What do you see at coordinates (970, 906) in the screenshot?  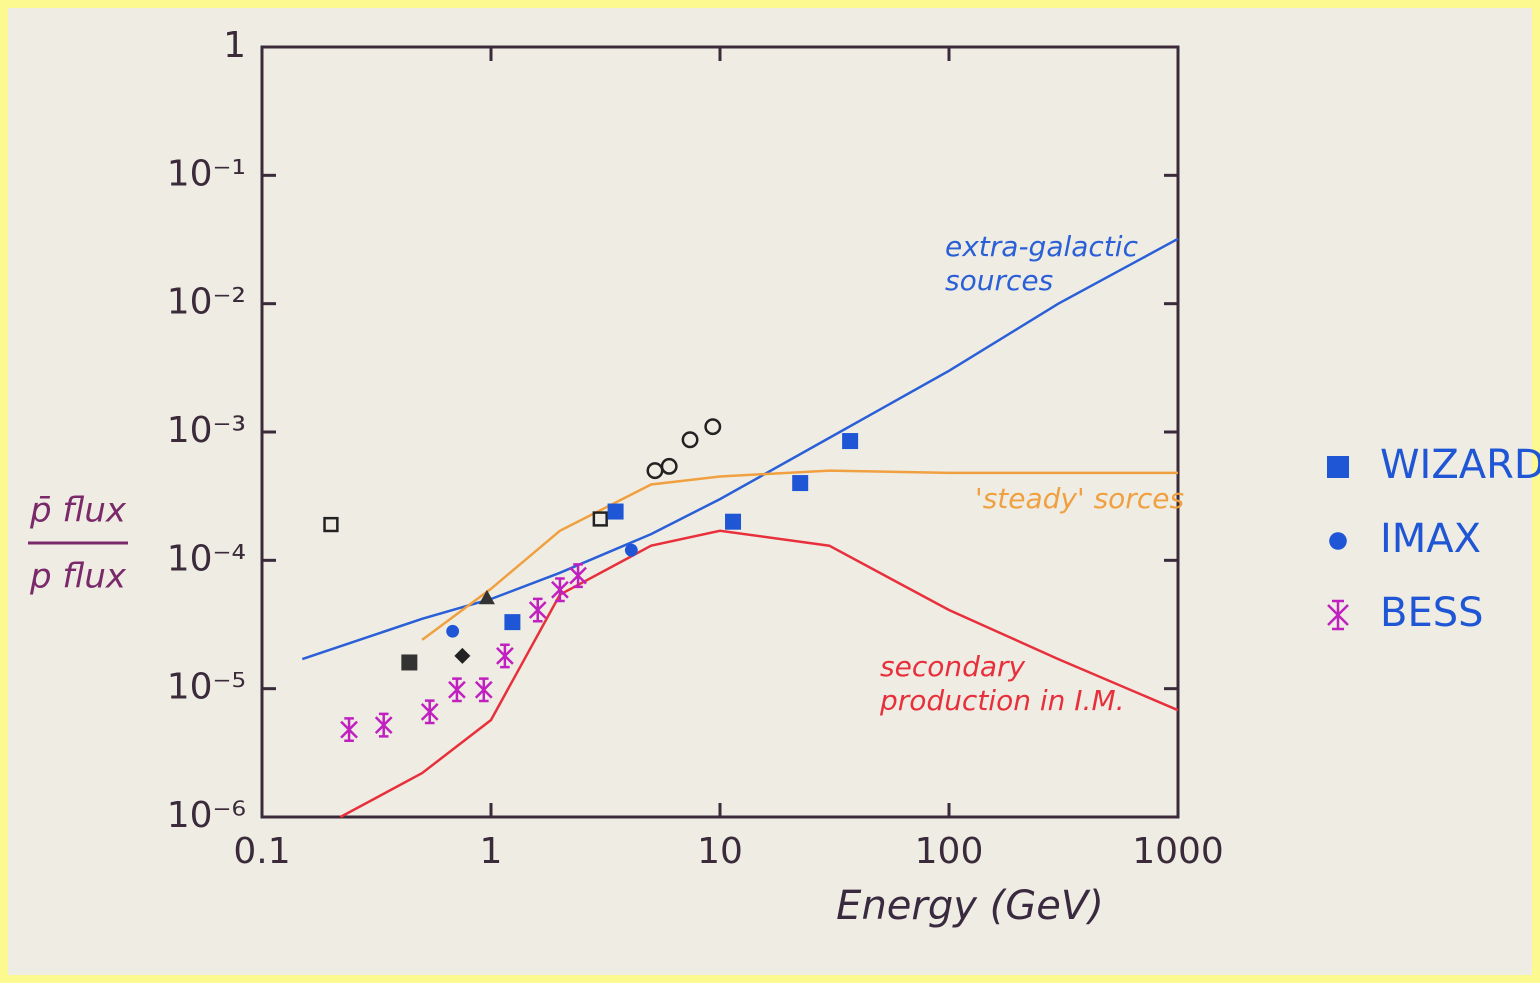 I see `x-axis-label: Energy (GeV)` at bounding box center [970, 906].